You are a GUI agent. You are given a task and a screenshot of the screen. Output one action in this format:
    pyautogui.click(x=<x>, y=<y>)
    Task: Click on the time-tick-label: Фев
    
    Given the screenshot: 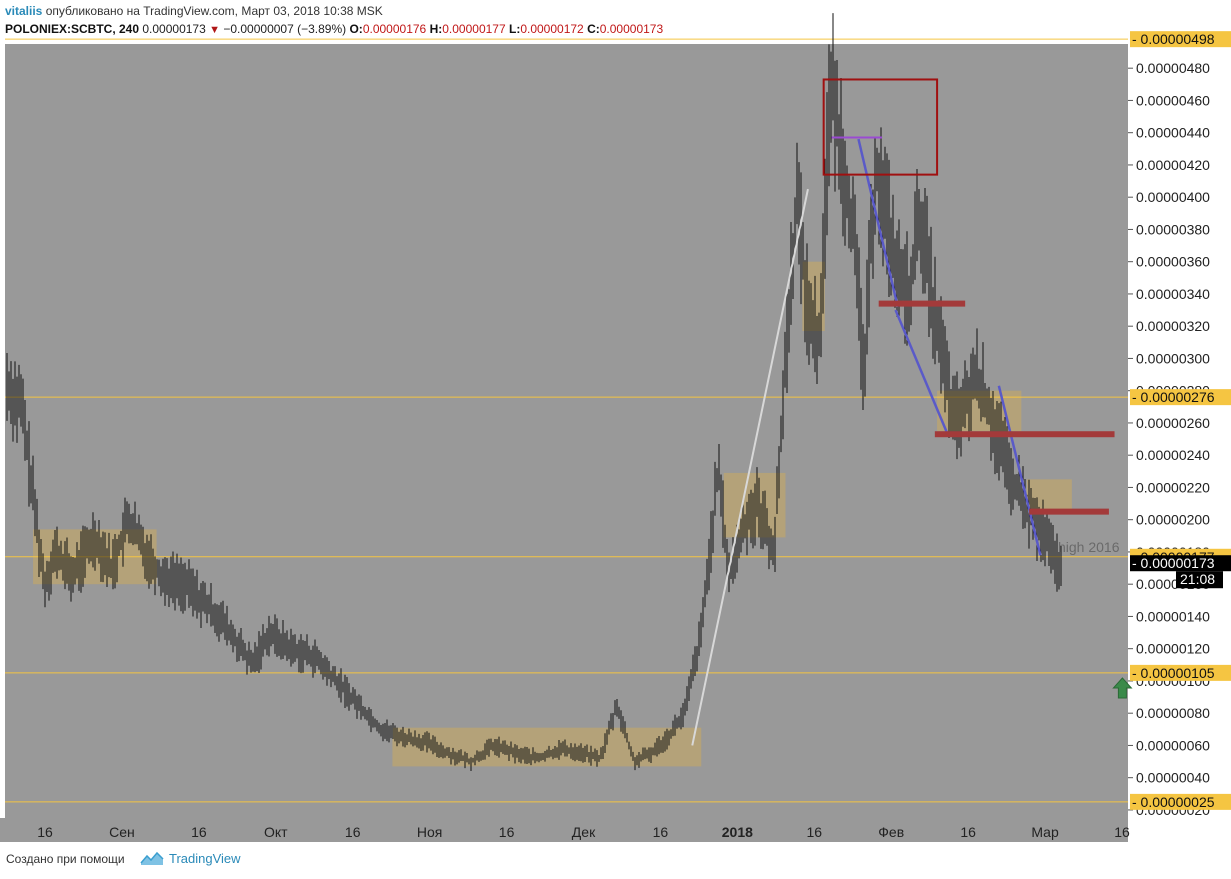 What is the action you would take?
    pyautogui.click(x=891, y=832)
    